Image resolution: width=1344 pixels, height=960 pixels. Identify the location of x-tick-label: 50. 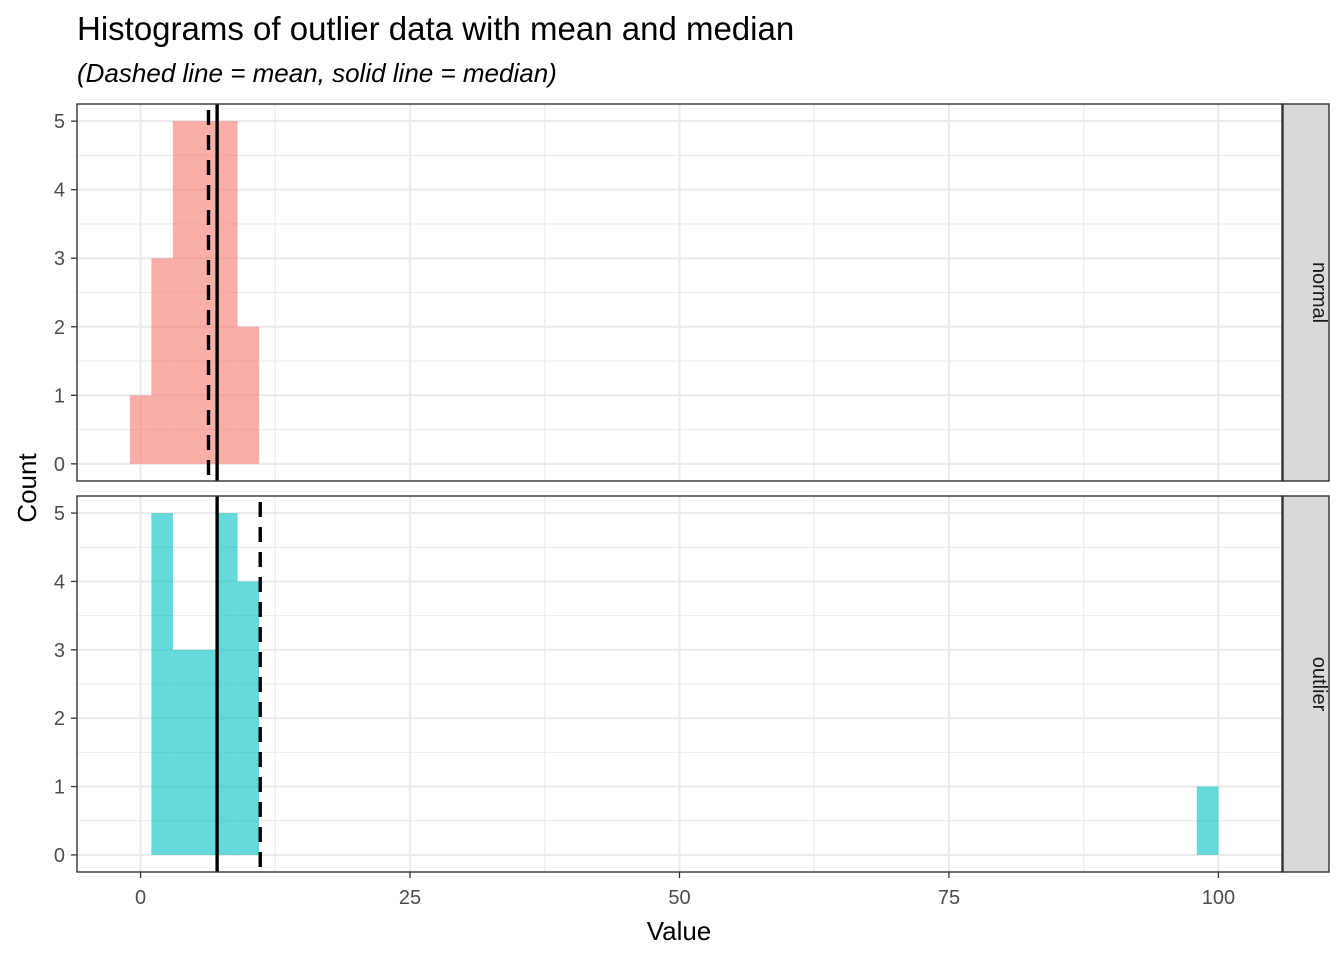
(679, 898).